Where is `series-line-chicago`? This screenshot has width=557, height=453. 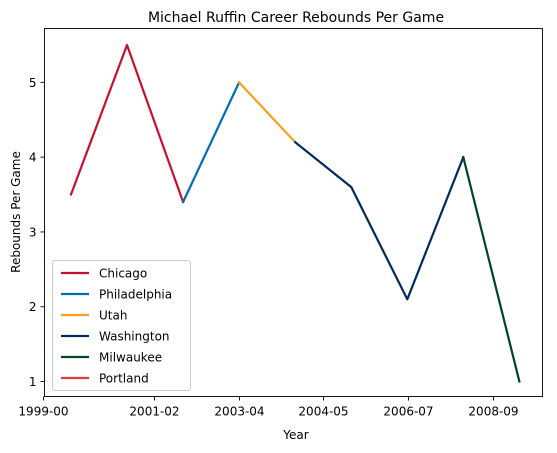
series-line-chicago is located at coordinates (127, 123).